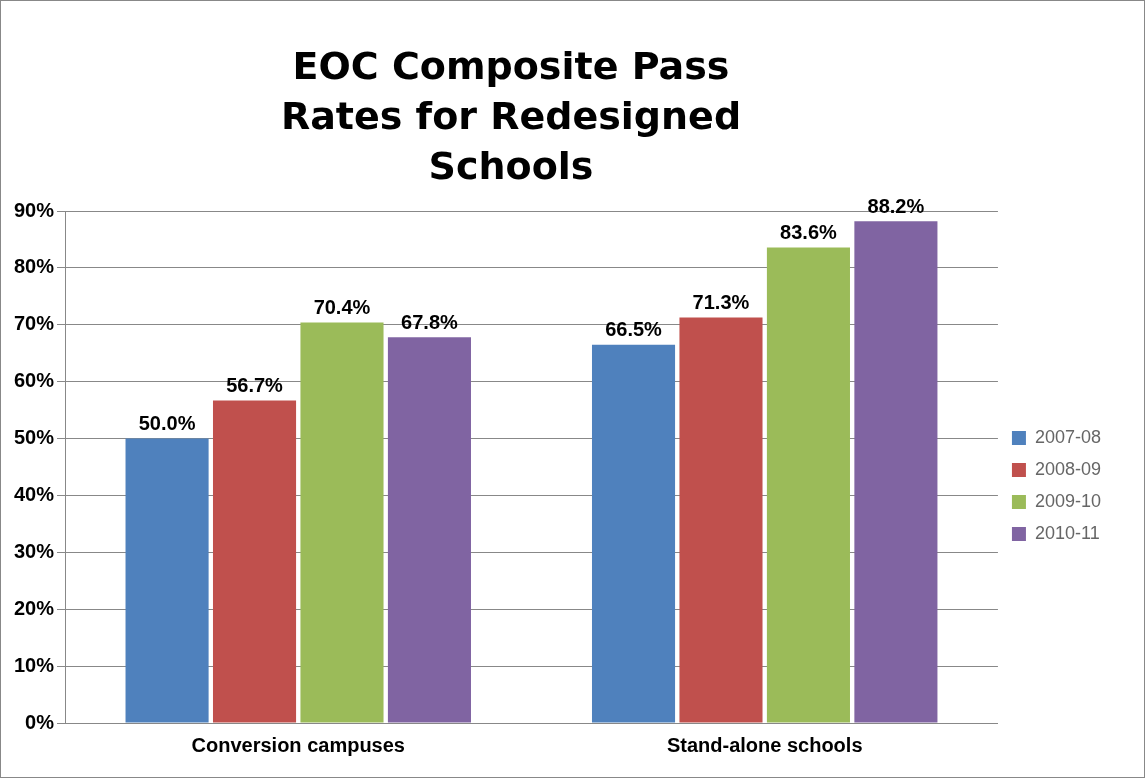 This screenshot has width=1145, height=778. I want to click on chart-title: EOC Composite Pass Rates for Redesigned Schools, so click(511, 116).